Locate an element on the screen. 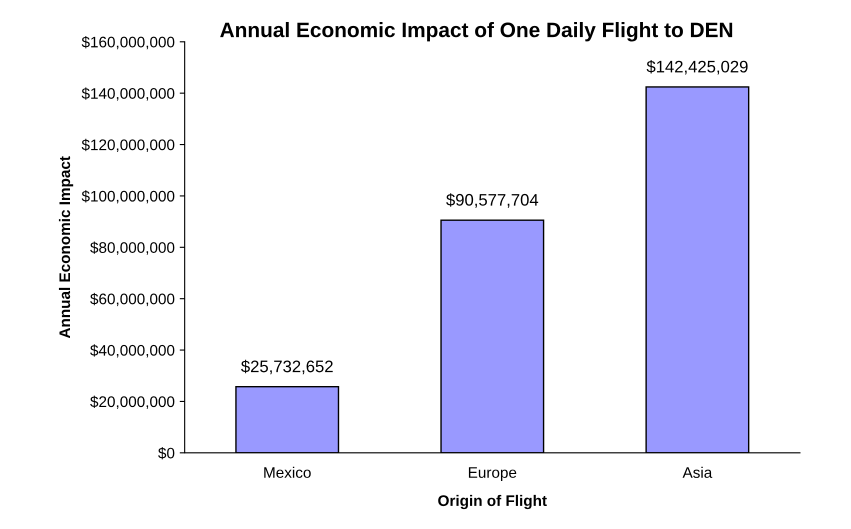 The width and height of the screenshot is (851, 529). y-tick-label: $40,000,000 is located at coordinates (132, 351).